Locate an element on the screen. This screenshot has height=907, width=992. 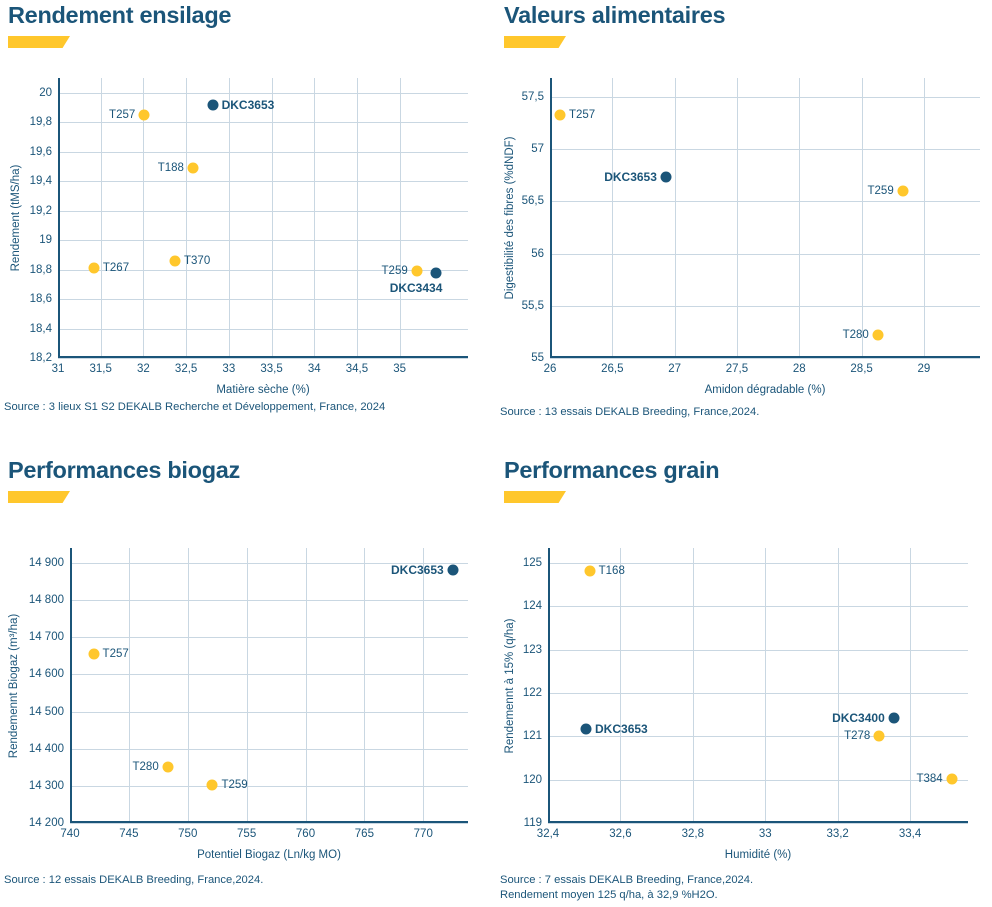
data-point-label: T168 is located at coordinates (611, 570).